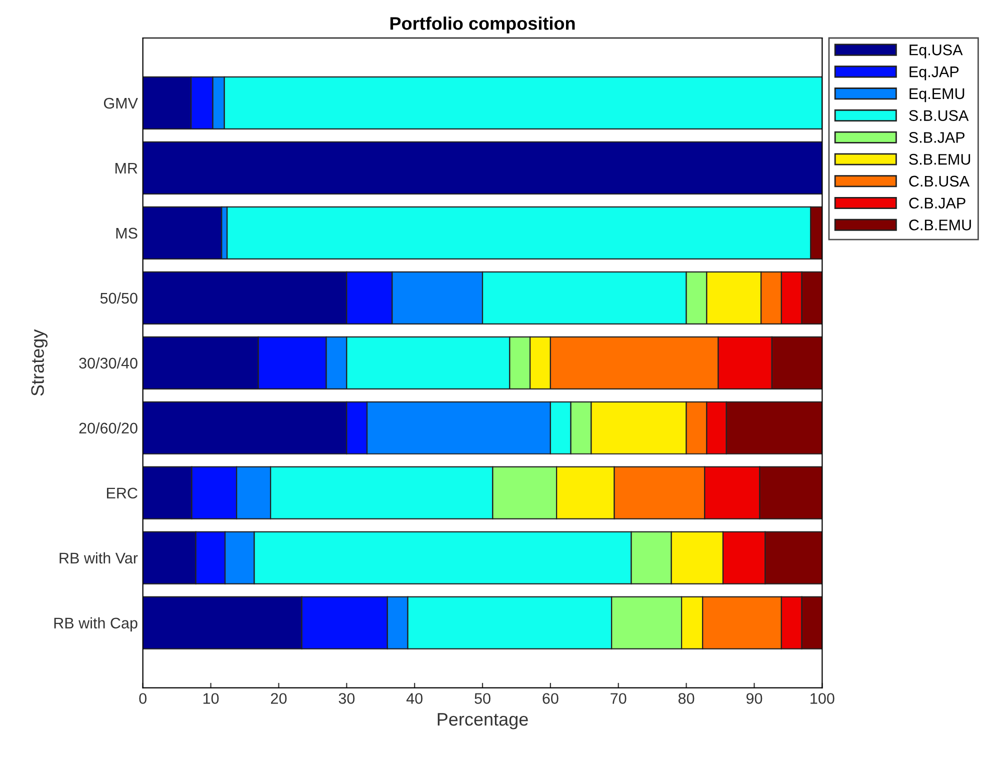 Image resolution: width=999 pixels, height=760 pixels. What do you see at coordinates (211, 698) in the screenshot?
I see `x-tick-label: 10` at bounding box center [211, 698].